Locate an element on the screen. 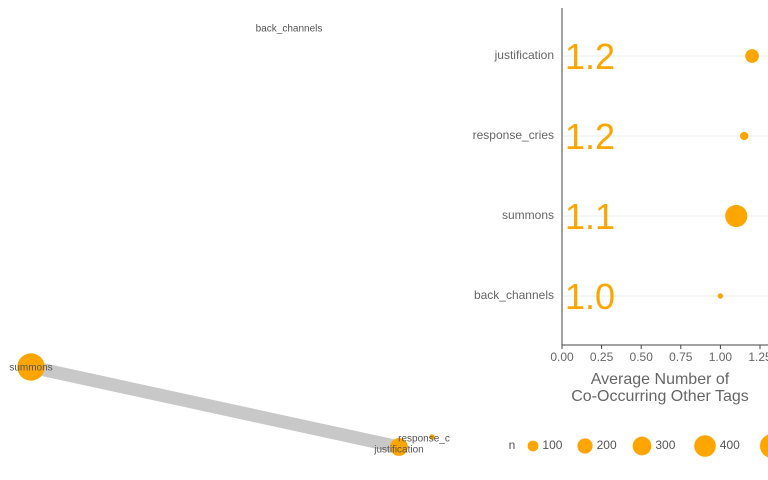 This screenshot has width=768, height=480. network-node-response_cries is located at coordinates (432, 437).